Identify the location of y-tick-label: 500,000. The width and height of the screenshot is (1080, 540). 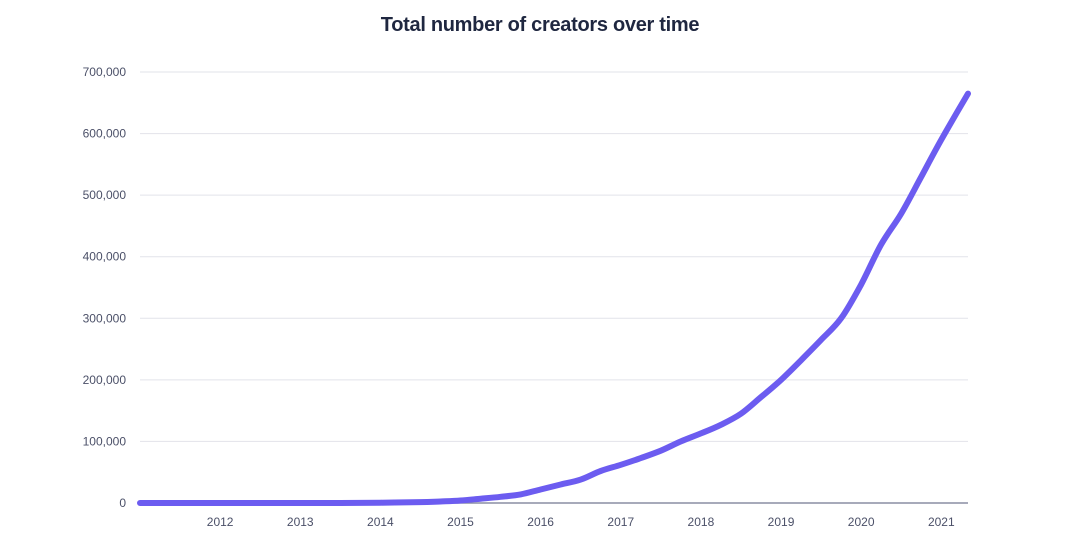
(105, 195).